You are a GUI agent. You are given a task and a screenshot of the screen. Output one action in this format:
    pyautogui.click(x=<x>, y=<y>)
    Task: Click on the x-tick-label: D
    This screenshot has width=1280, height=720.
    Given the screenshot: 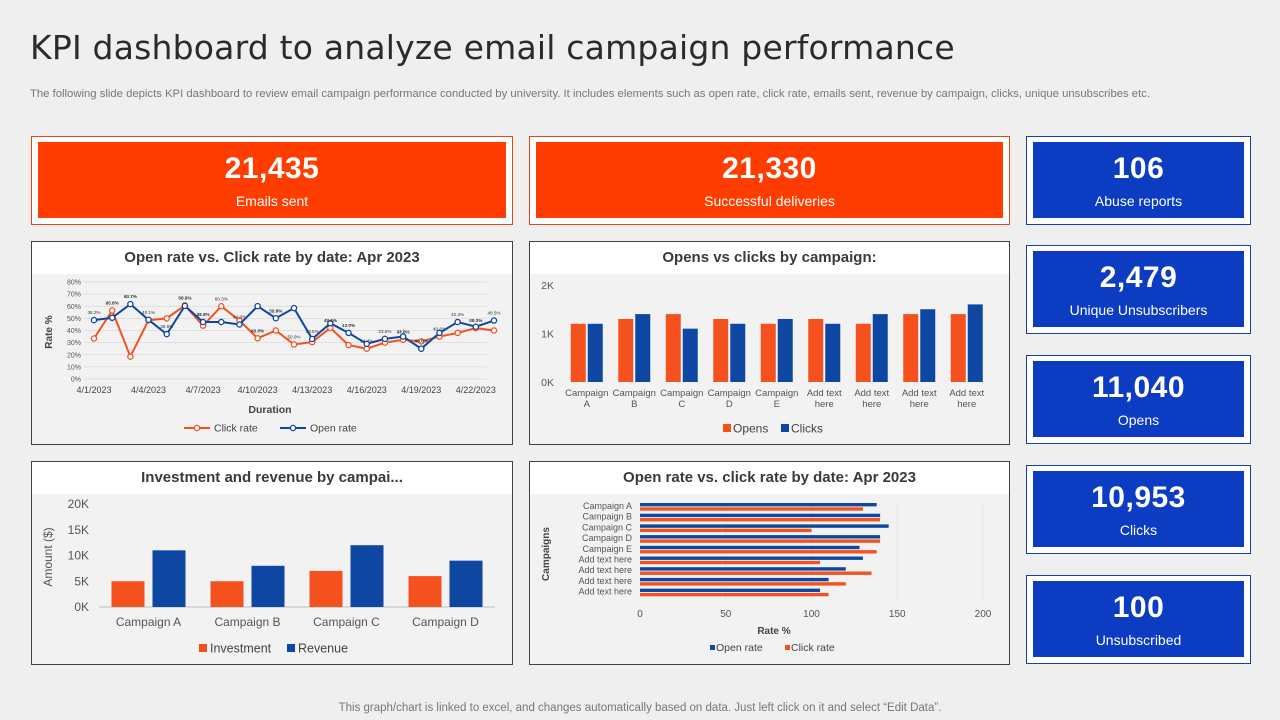 What is the action you would take?
    pyautogui.click(x=729, y=404)
    